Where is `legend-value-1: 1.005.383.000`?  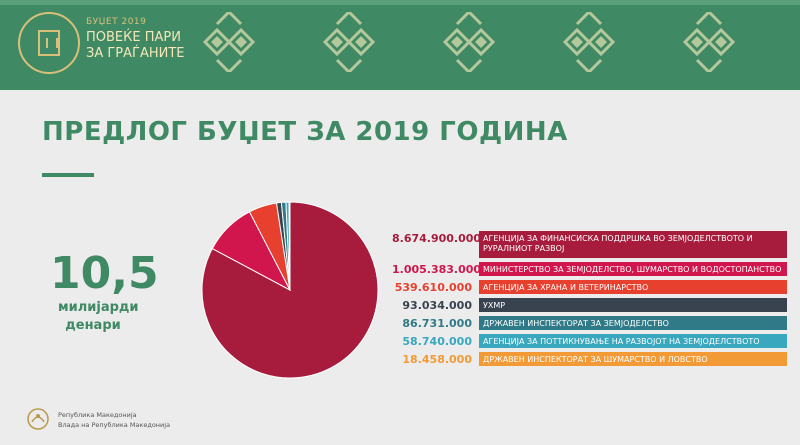 legend-value-1: 1.005.383.000 is located at coordinates (437, 269).